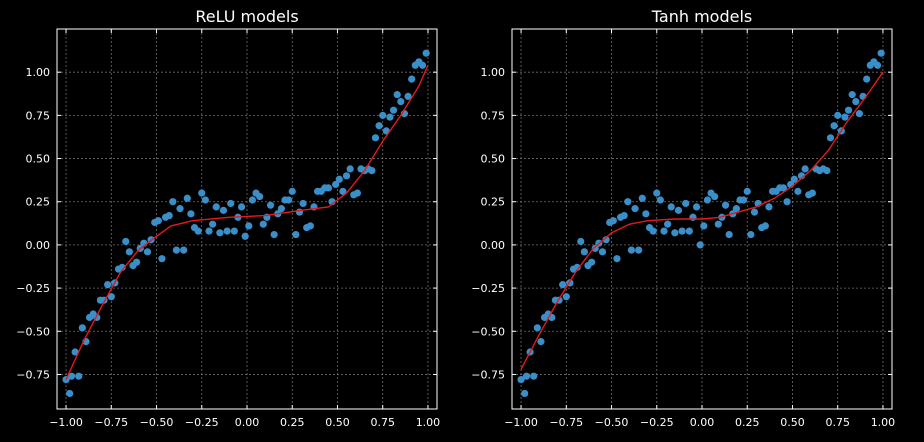  Describe the element at coordinates (33, 331) in the screenshot. I see `y-tick-label: −0.50` at that location.